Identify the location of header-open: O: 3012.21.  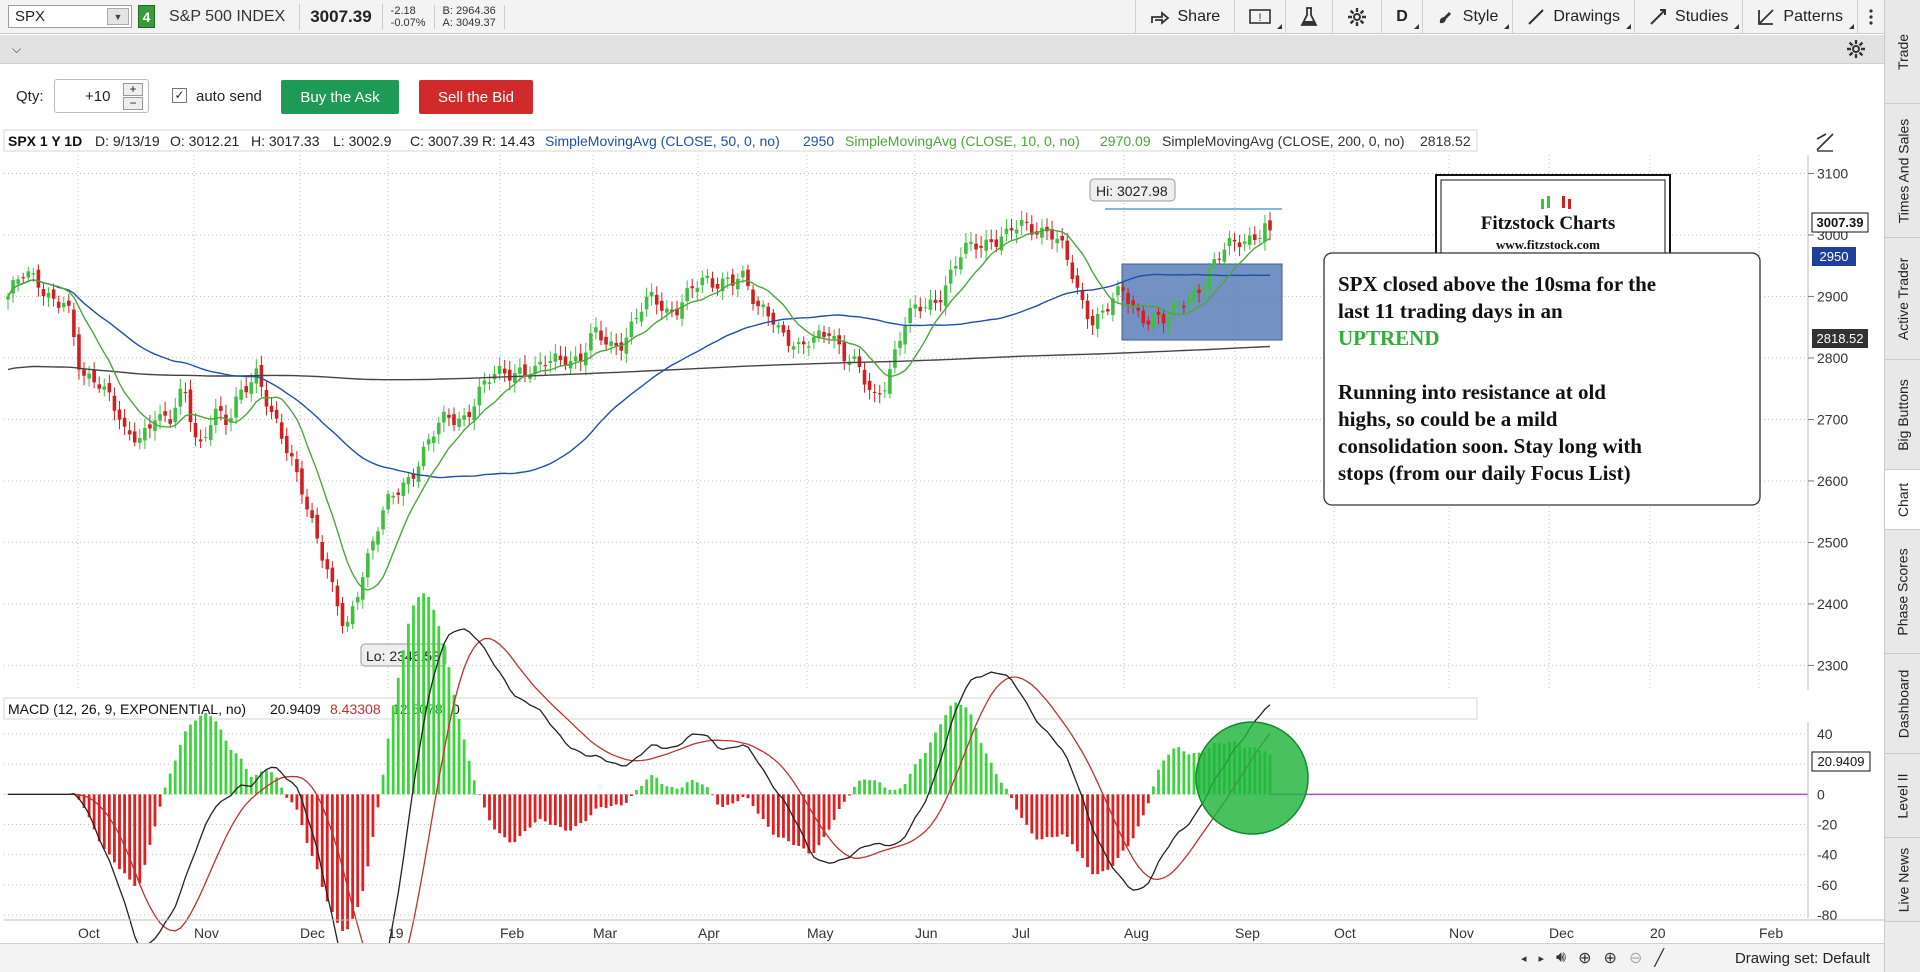
(204, 141).